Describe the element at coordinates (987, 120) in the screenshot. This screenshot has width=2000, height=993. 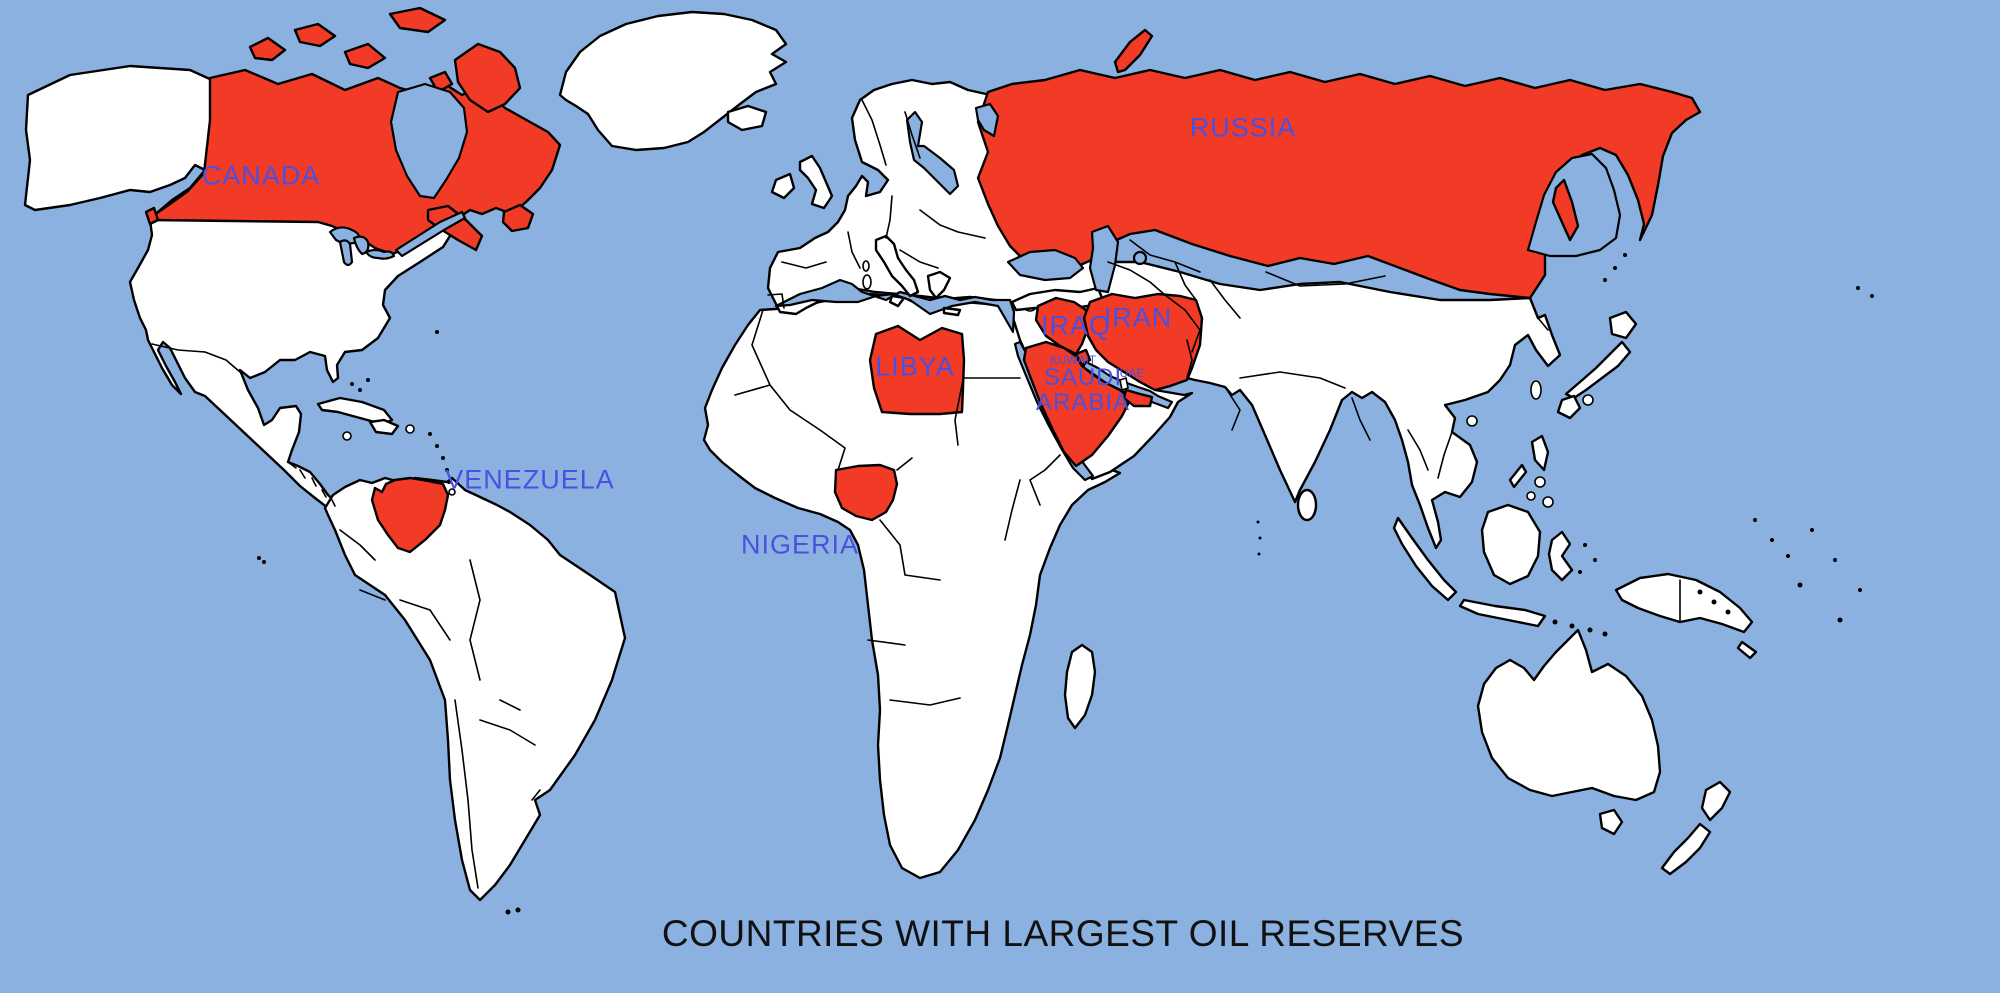
I see `white-sea` at that location.